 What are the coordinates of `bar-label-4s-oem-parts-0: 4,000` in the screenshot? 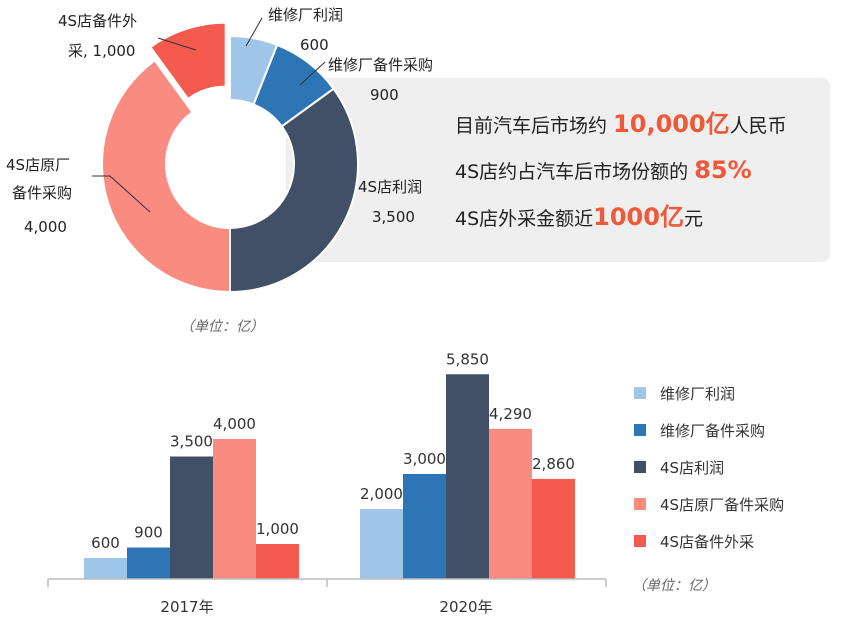 It's located at (234, 424).